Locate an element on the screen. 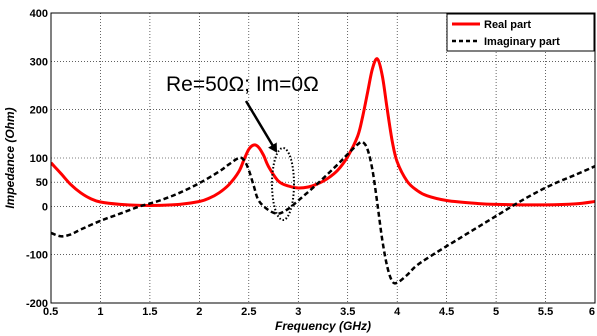  y-tick-label: 100 is located at coordinates (39, 159).